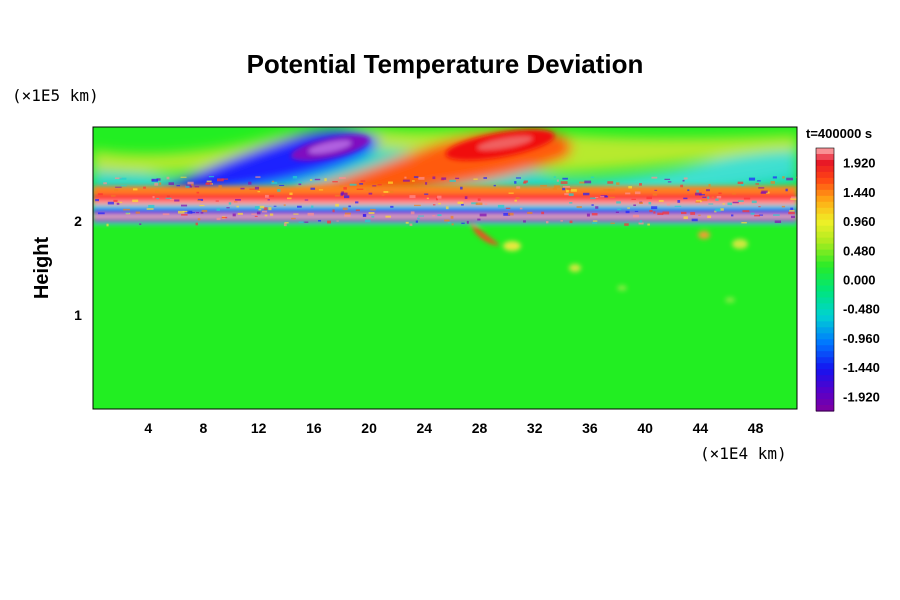 Image resolution: width=900 pixels, height=600 pixels. I want to click on y-tick-label: 1, so click(78, 315).